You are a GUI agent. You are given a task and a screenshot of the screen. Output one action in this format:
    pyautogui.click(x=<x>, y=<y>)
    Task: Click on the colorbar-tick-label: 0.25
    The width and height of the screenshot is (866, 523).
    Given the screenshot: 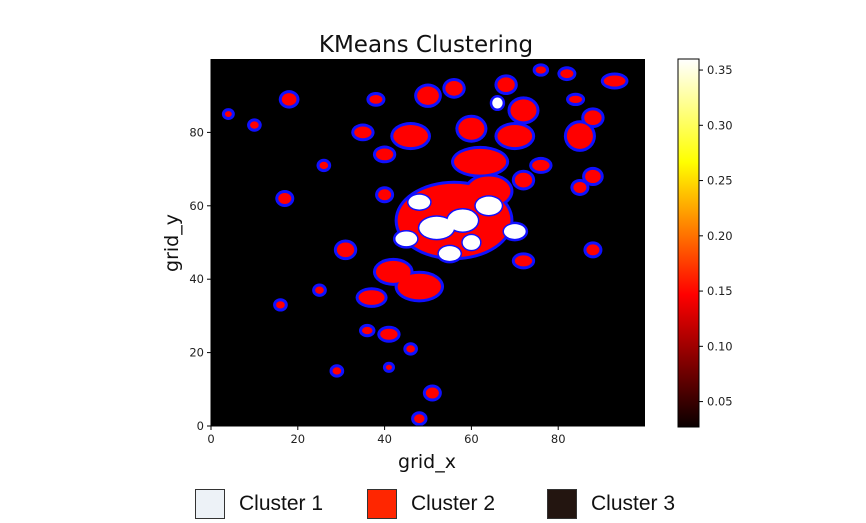 What is the action you would take?
    pyautogui.click(x=720, y=181)
    